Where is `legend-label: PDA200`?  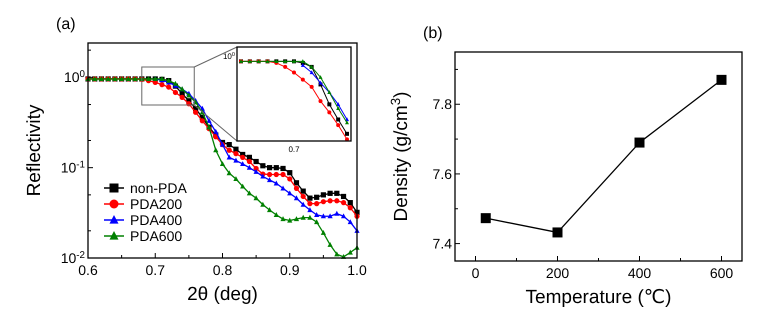 legend-label: PDA200 is located at coordinates (156, 204).